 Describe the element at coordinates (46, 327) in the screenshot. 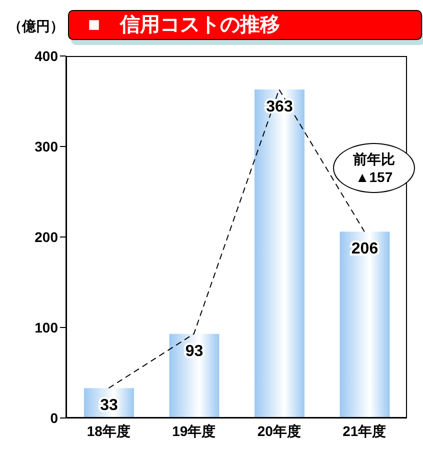

I see `y-tick-label: 100` at that location.